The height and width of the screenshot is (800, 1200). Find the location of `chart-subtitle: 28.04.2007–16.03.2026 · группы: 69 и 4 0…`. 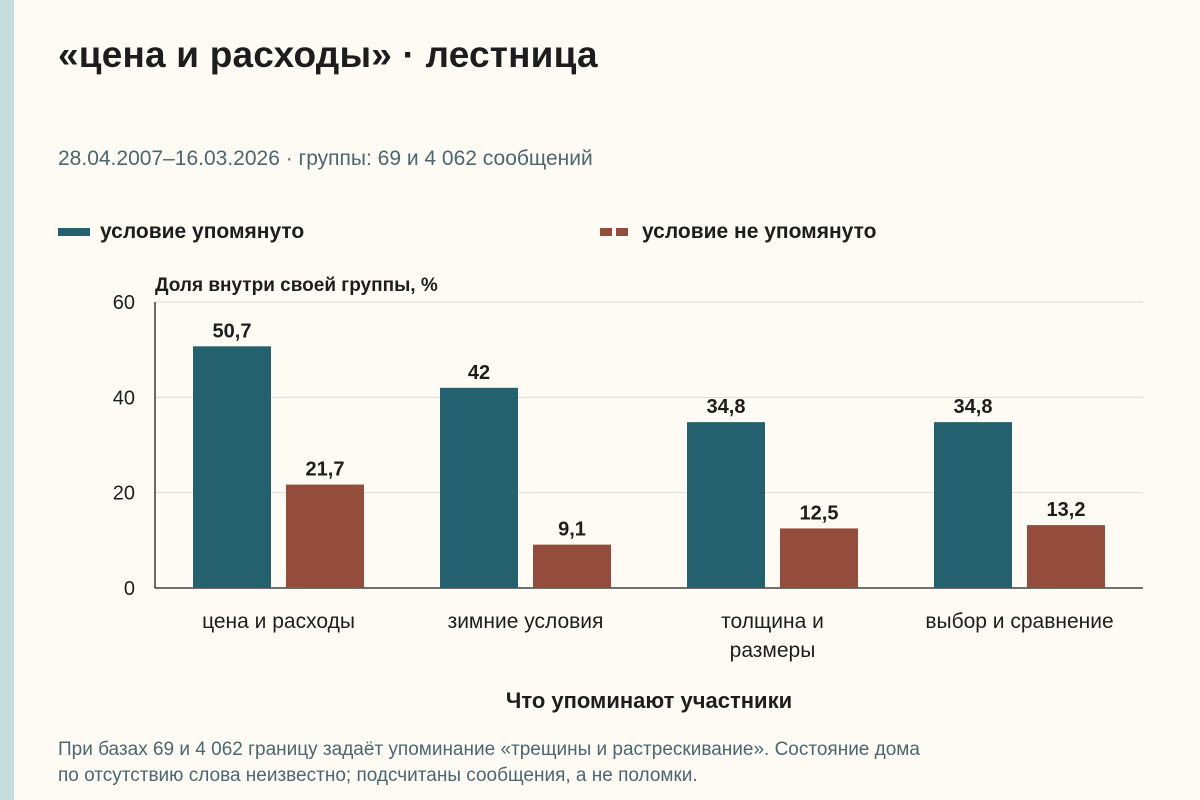

chart-subtitle: 28.04.2007–16.03.2026 · группы: 69 и 4 0… is located at coordinates (325, 158).